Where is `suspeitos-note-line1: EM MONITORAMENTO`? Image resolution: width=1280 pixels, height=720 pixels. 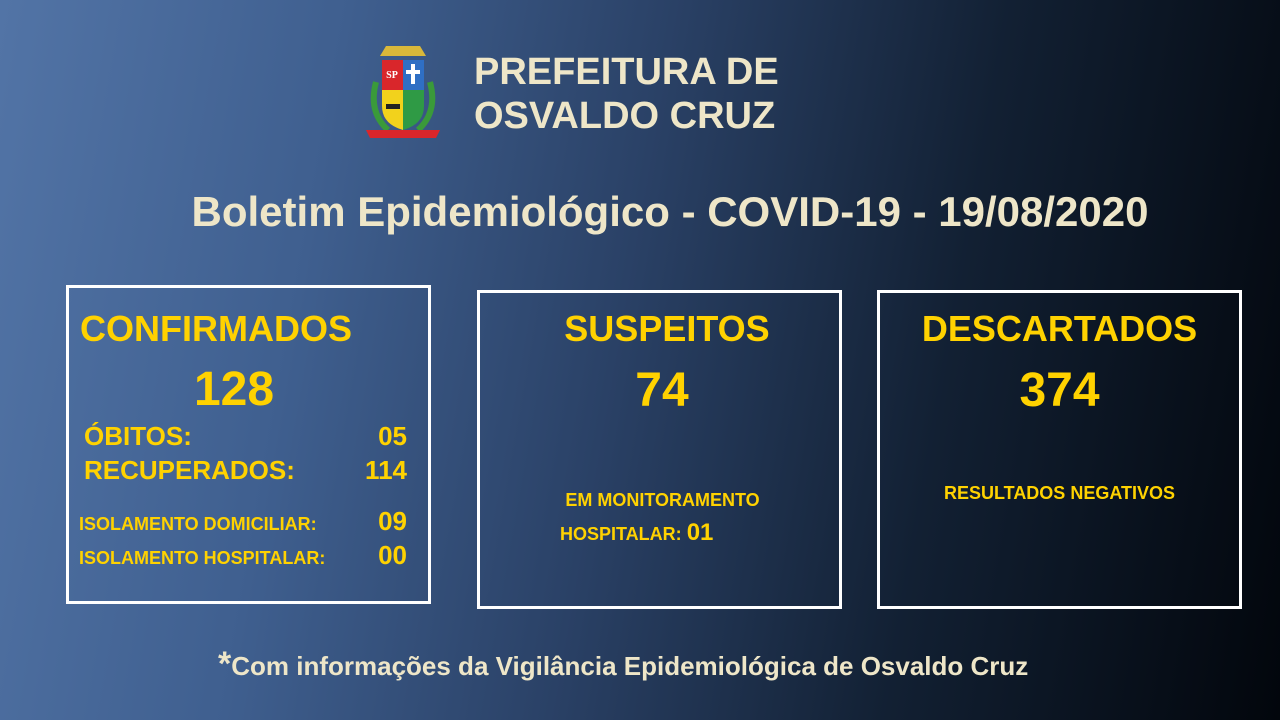
suspeitos-note-line1: EM MONITORAMENTO is located at coordinates (662, 500).